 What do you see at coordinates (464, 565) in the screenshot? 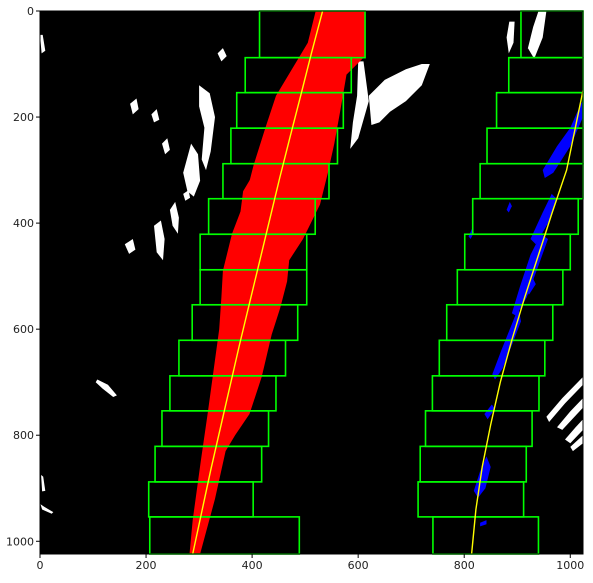
I see `x-tick-label: 800` at bounding box center [464, 565].